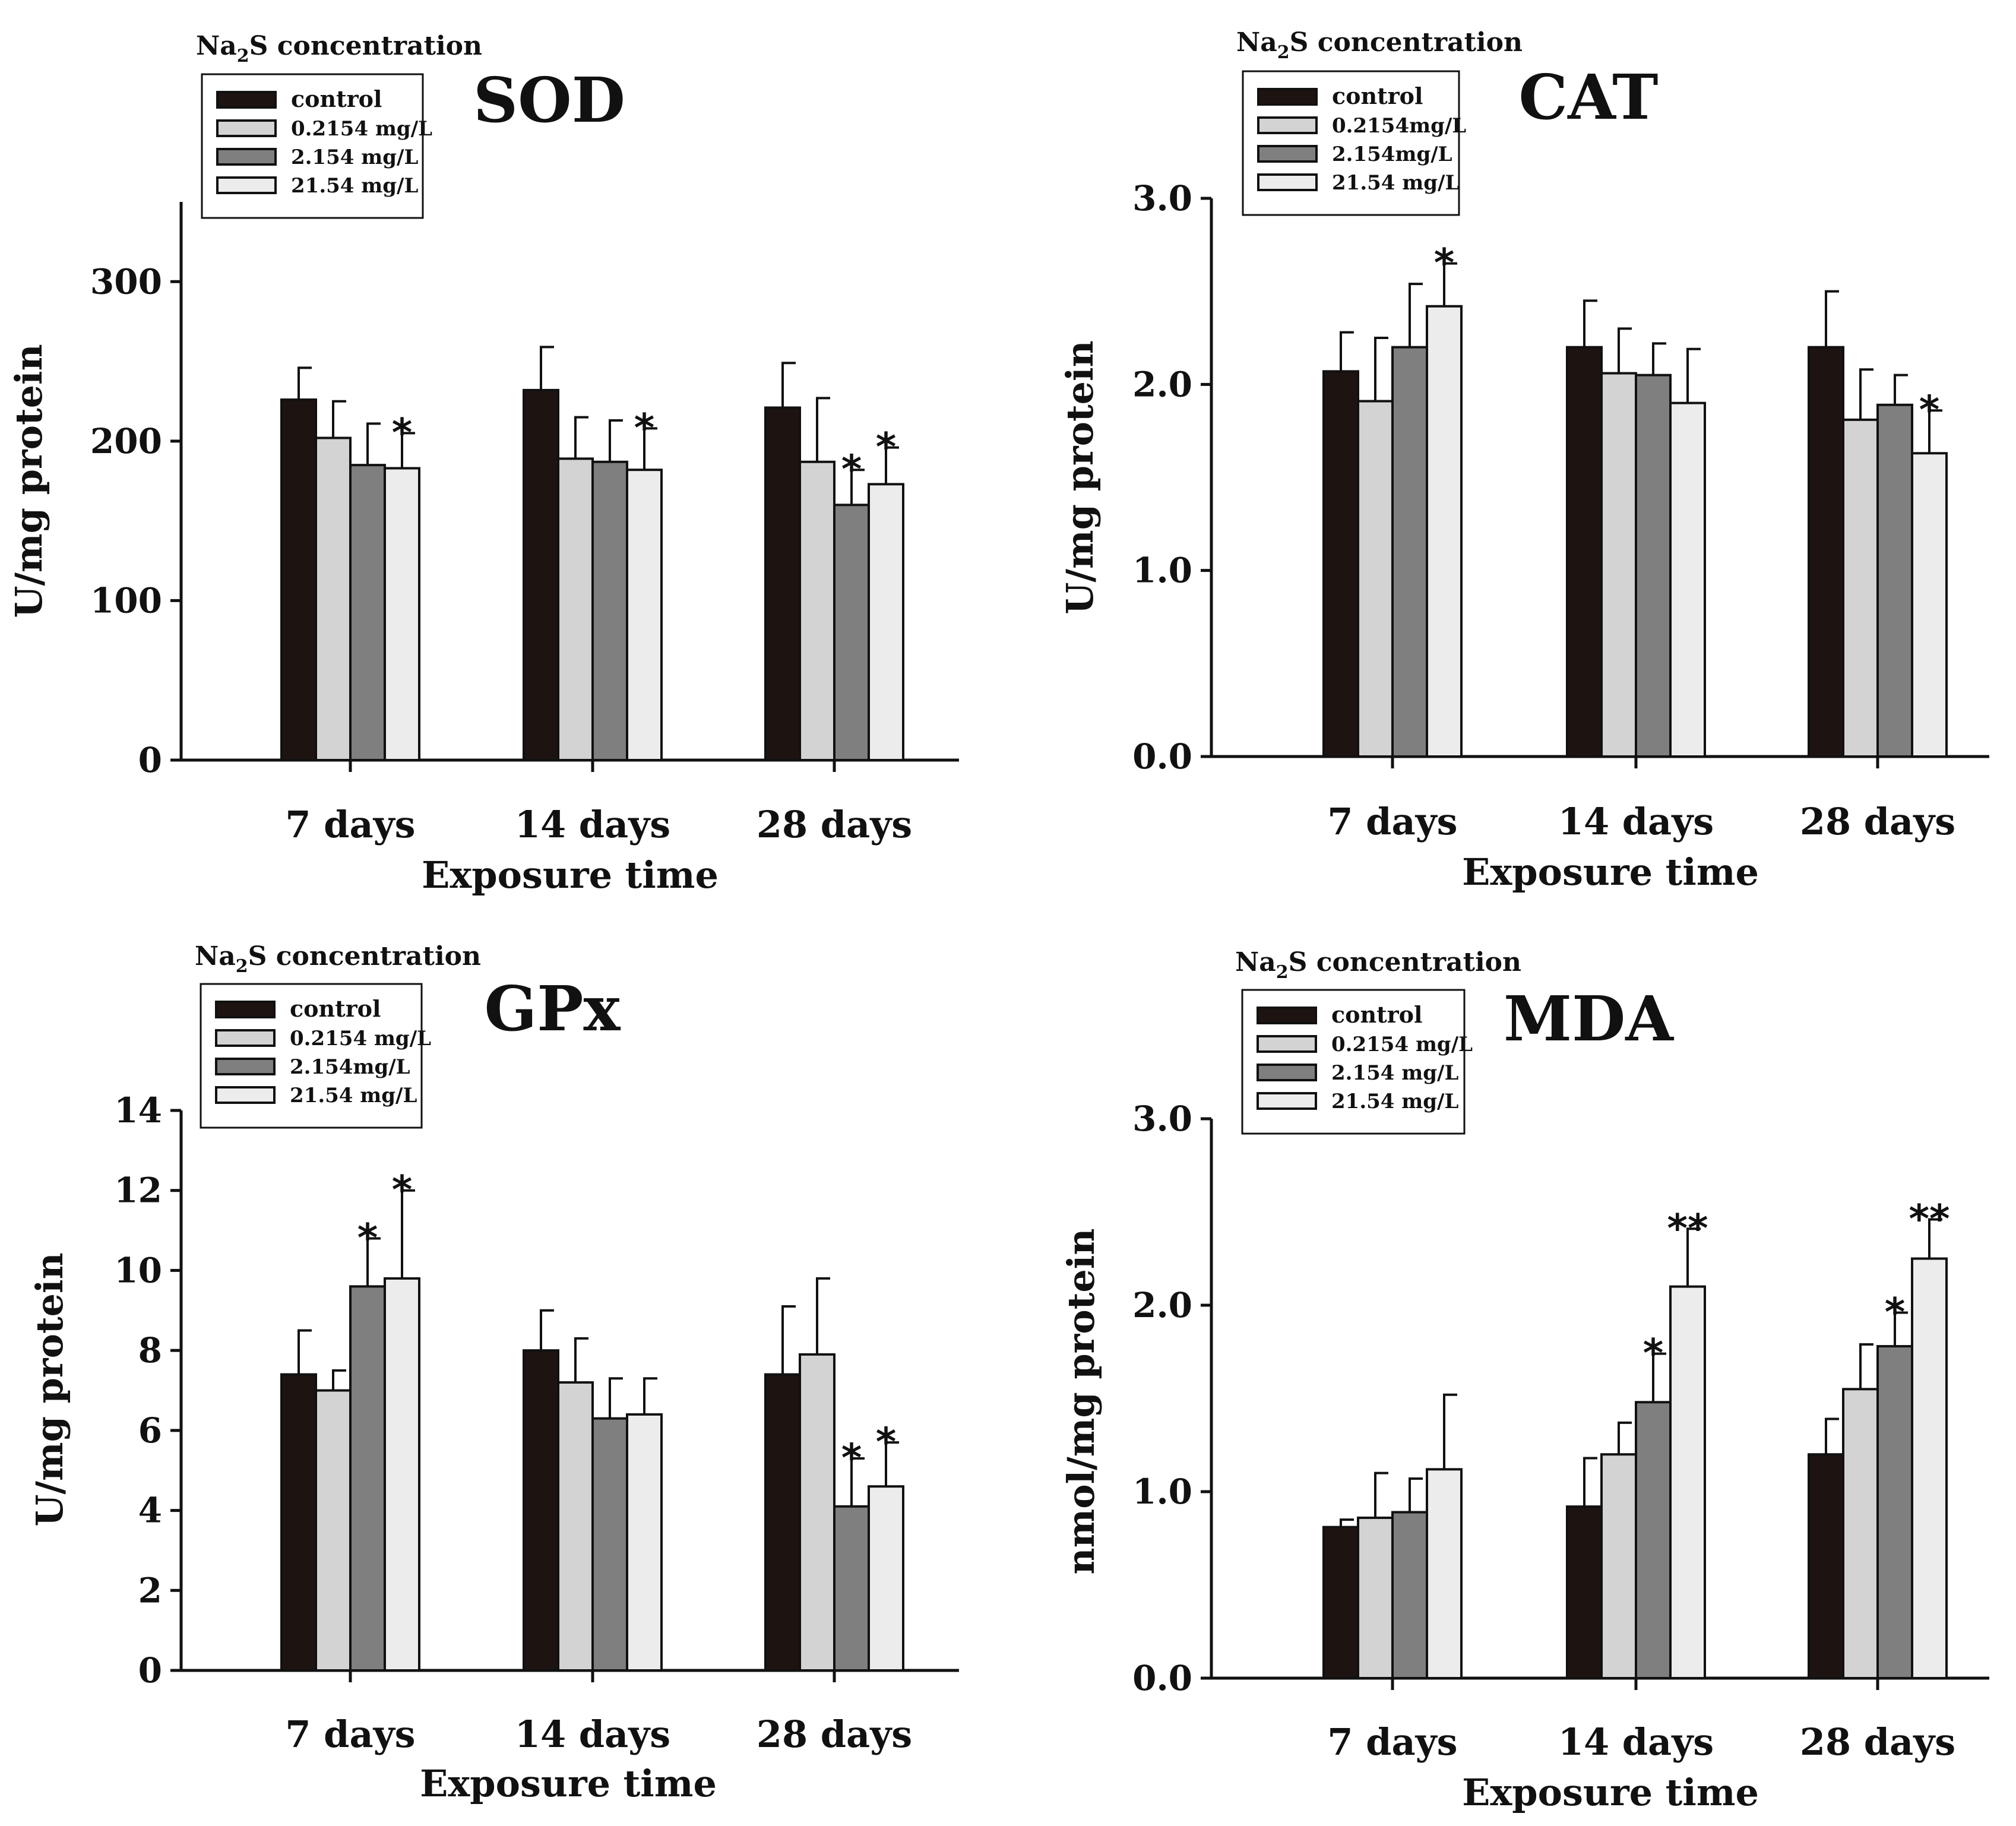 The height and width of the screenshot is (1826, 2016). Describe the element at coordinates (150, 1430) in the screenshot. I see `y-tick-label: 6` at that location.